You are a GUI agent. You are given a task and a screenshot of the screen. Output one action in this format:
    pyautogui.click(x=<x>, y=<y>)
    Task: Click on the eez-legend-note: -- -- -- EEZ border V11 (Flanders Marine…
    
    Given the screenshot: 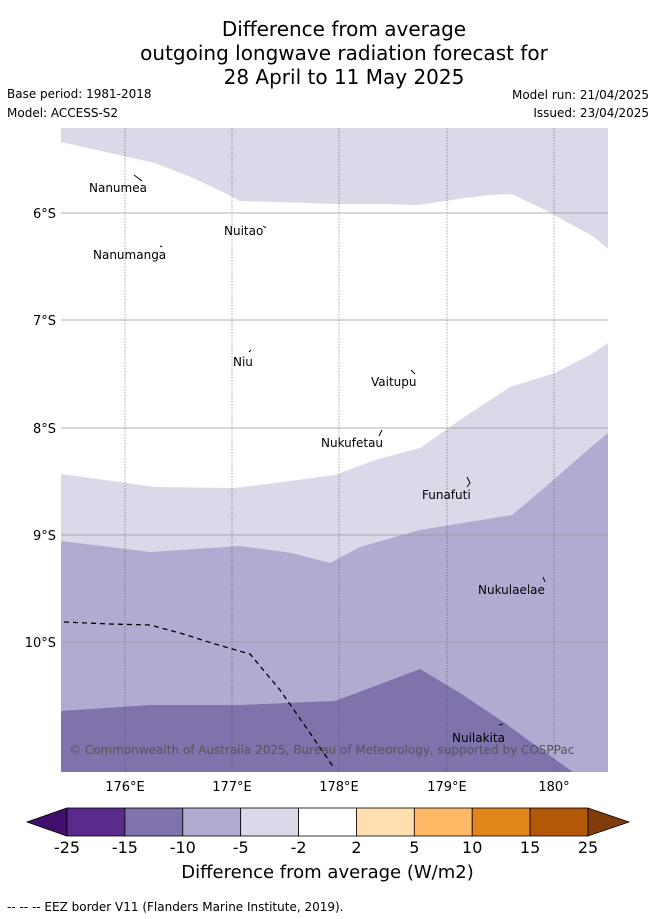 What is the action you would take?
    pyautogui.click(x=175, y=907)
    